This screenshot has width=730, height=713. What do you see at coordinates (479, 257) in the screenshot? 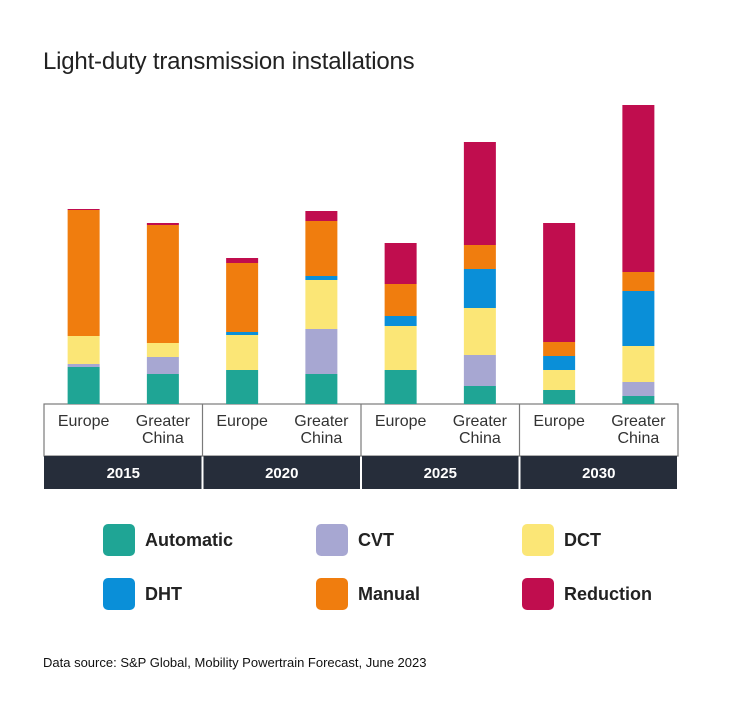
I see `bar-segment-manual-greater-china-2025` at bounding box center [479, 257].